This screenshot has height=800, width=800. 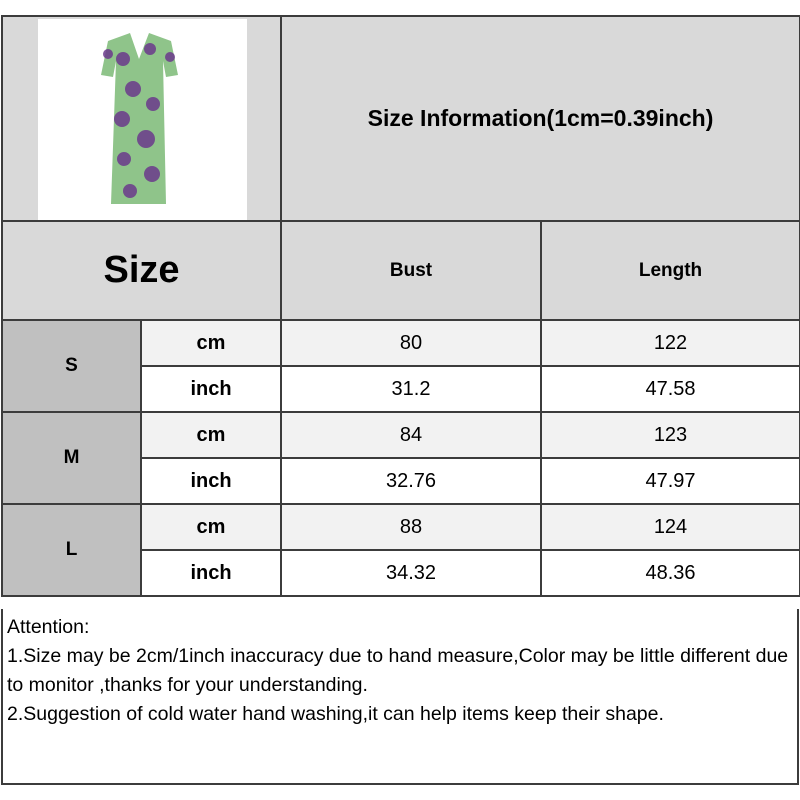 What do you see at coordinates (411, 343) in the screenshot?
I see `bust-value: 80` at bounding box center [411, 343].